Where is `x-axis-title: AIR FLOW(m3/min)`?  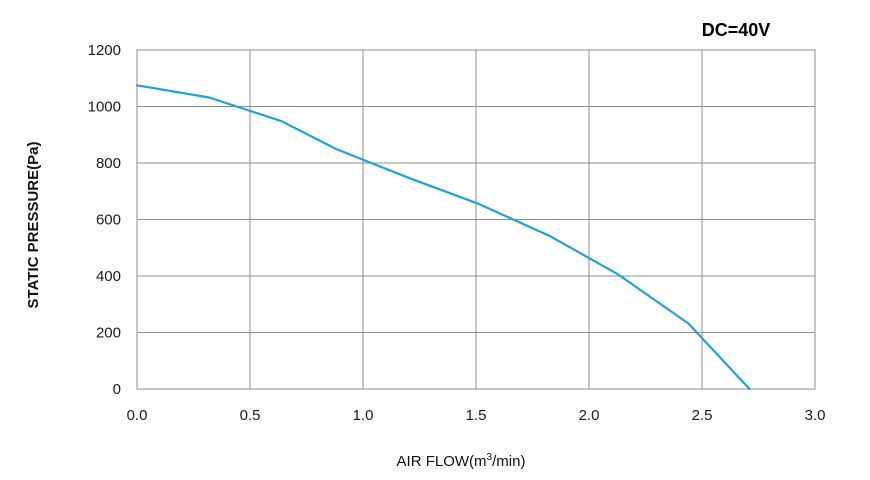
x-axis-title: AIR FLOW(m3/min) is located at coordinates (461, 461).